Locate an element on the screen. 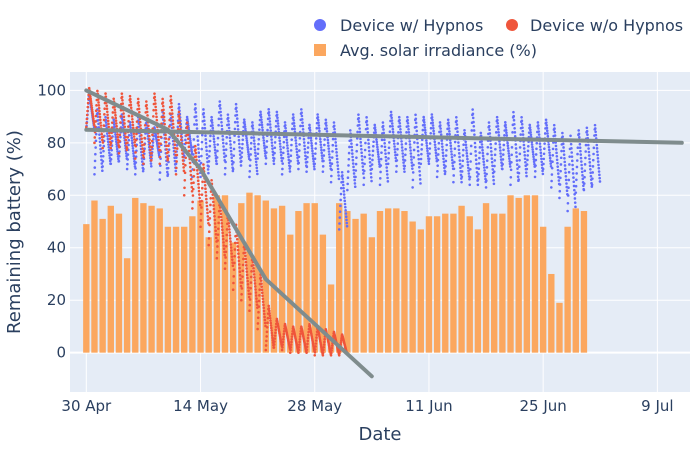  legend-item-irradiance: Avg. solar irradiance (%) is located at coordinates (425, 50).